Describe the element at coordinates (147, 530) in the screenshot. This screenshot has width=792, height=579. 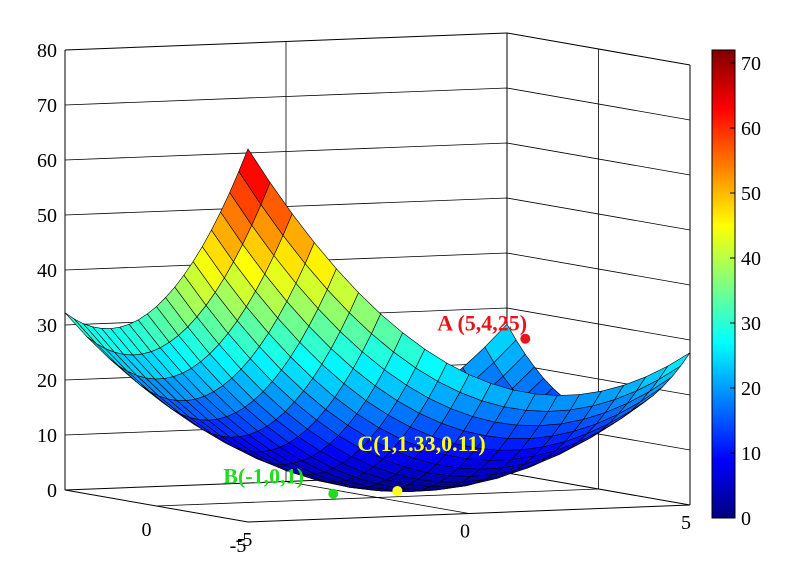
I see `y-tick-label: 0` at that location.